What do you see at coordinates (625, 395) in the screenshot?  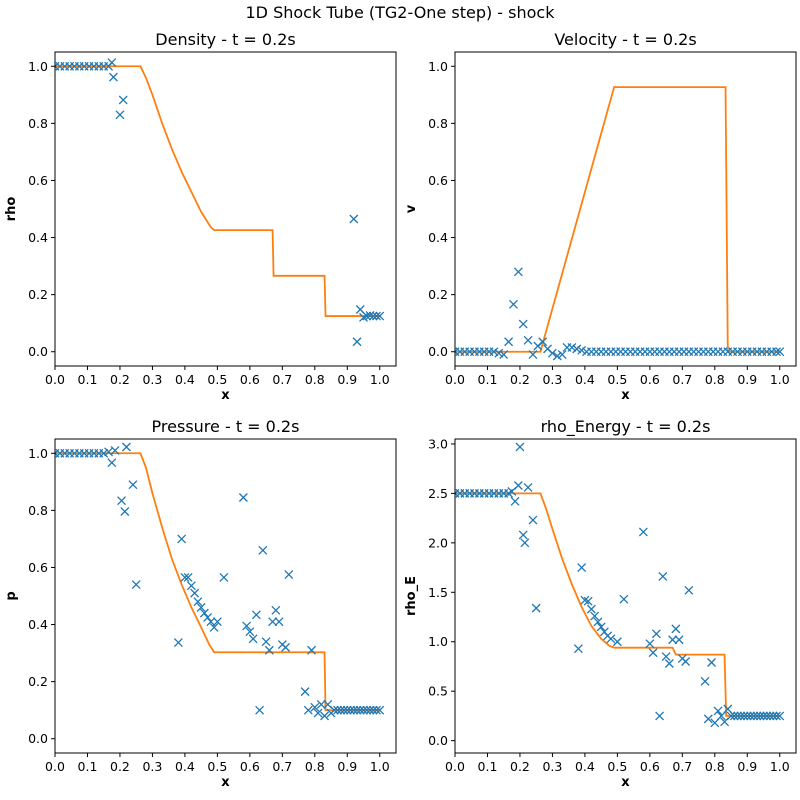 I see `velocity-x-axis-label: x` at bounding box center [625, 395].